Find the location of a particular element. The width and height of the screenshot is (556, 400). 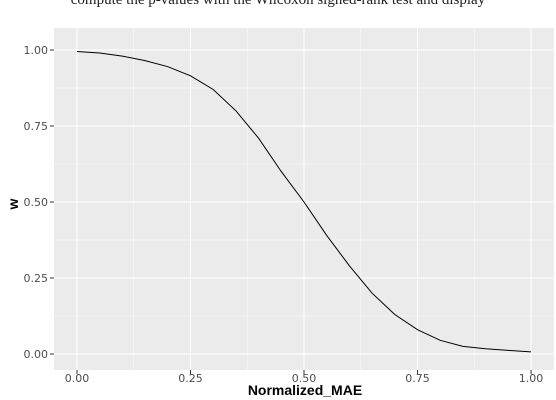

x-tick-label: 1.00 is located at coordinates (531, 378).